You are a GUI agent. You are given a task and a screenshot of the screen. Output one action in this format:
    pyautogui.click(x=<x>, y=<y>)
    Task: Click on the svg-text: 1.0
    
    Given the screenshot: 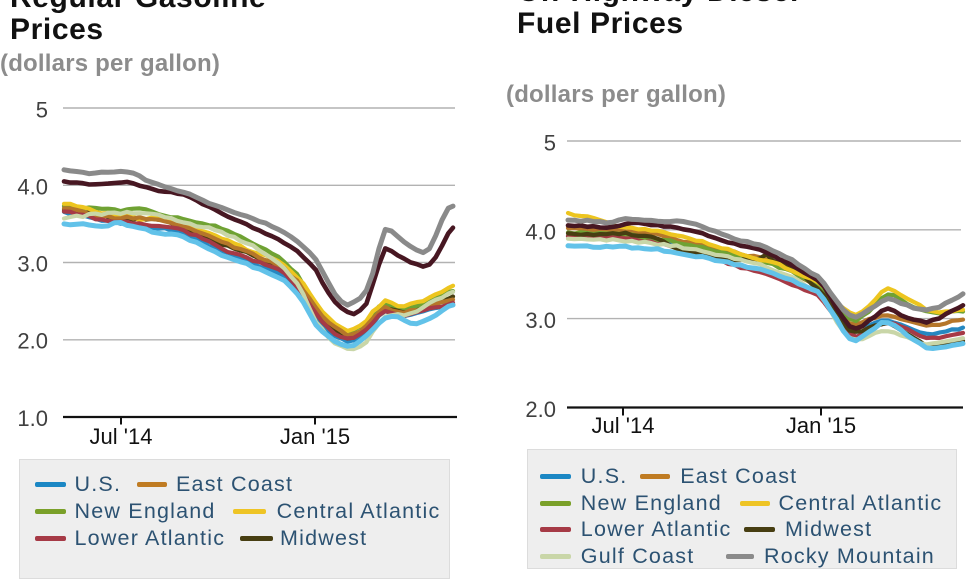 What is the action you would take?
    pyautogui.click(x=32, y=418)
    